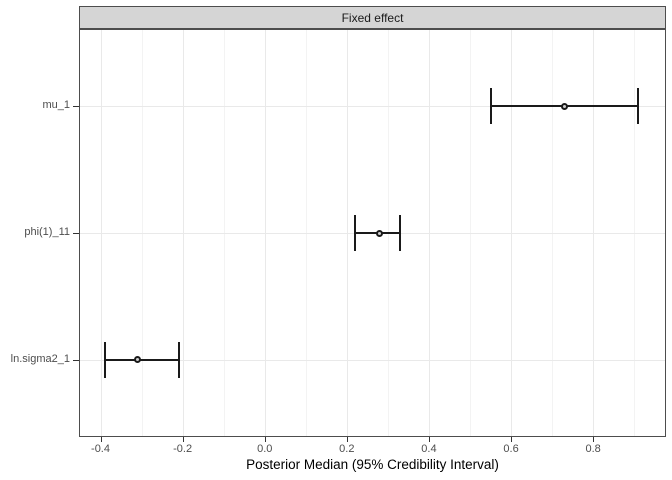  Describe the element at coordinates (40, 358) in the screenshot. I see `y-tick-label: ln.sigma2_1` at that location.